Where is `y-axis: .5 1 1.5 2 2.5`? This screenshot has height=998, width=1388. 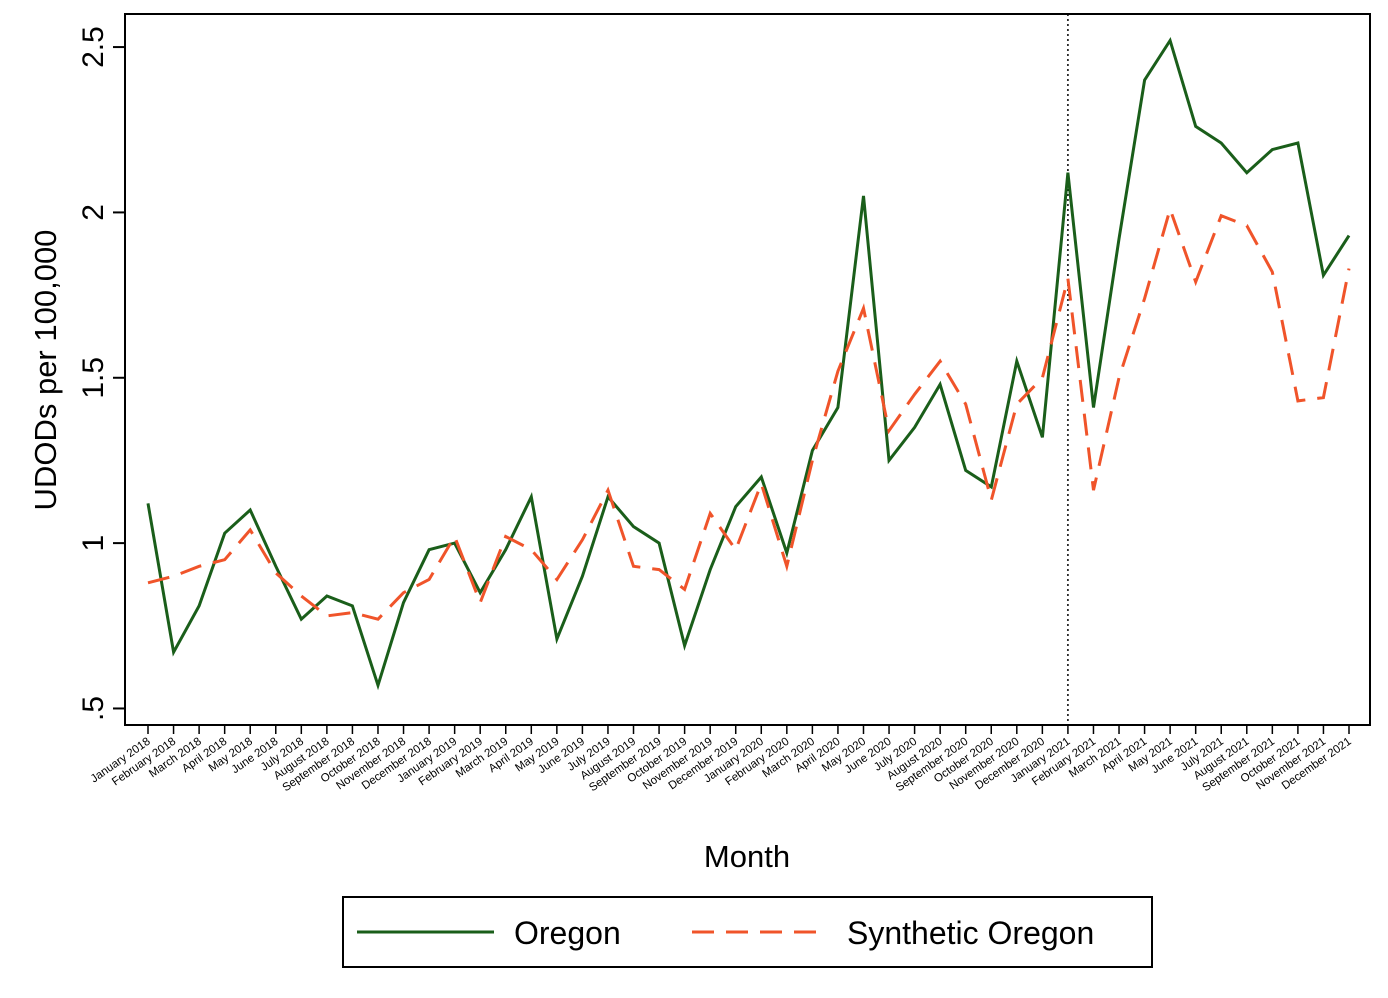 y-axis: .5 1 1.5 2 2.5 is located at coordinates (101, 373).